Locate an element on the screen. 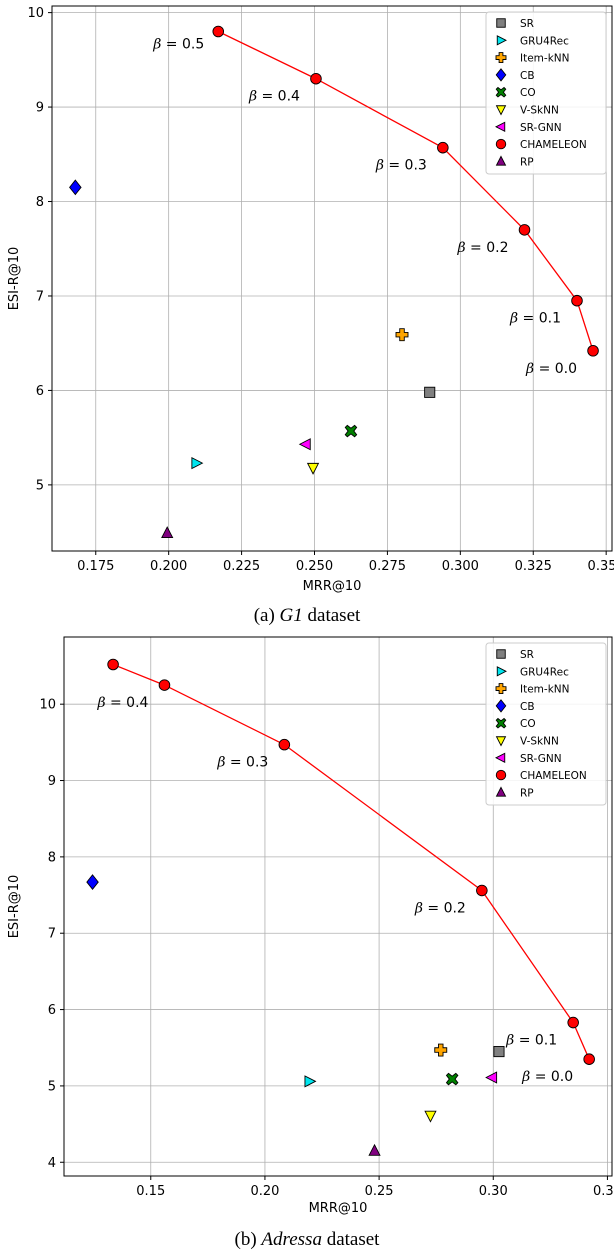  beta-label: β = 0.2 is located at coordinates (483, 248).